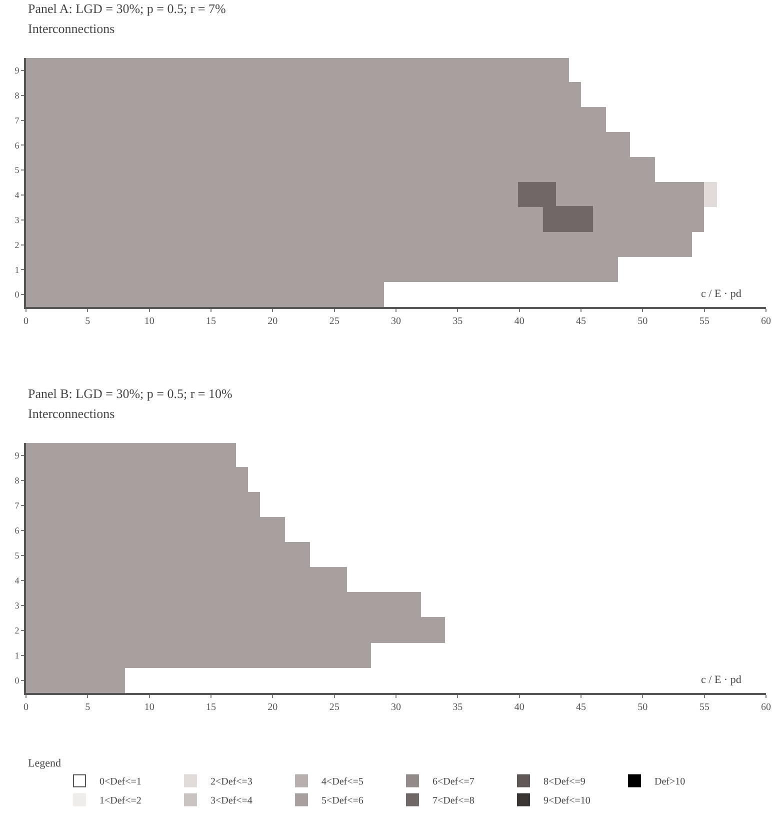  Describe the element at coordinates (564, 782) in the screenshot. I see `legend-label: 8<Def<=9` at that location.